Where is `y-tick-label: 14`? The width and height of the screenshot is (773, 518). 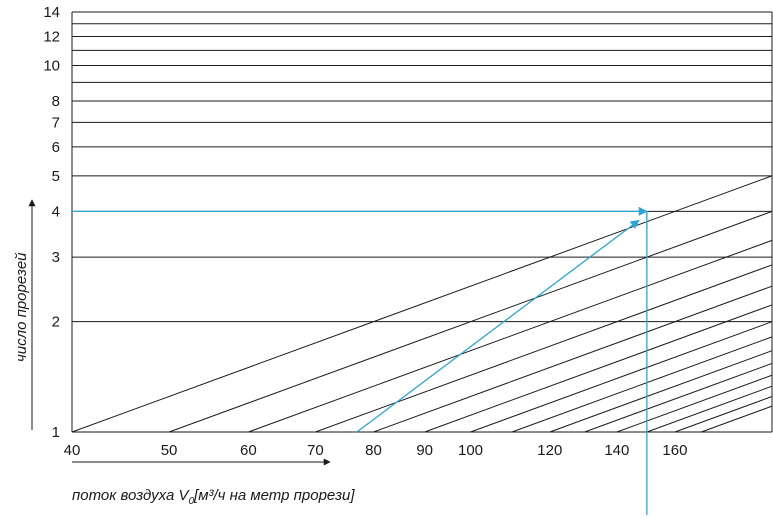
y-tick-label: 14 is located at coordinates (51, 12).